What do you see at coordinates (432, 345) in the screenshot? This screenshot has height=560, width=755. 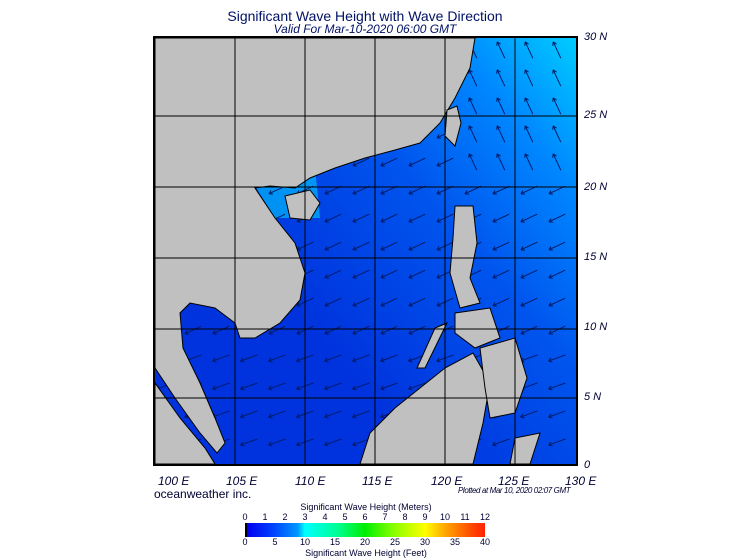 I see `land-palawan` at bounding box center [432, 345].